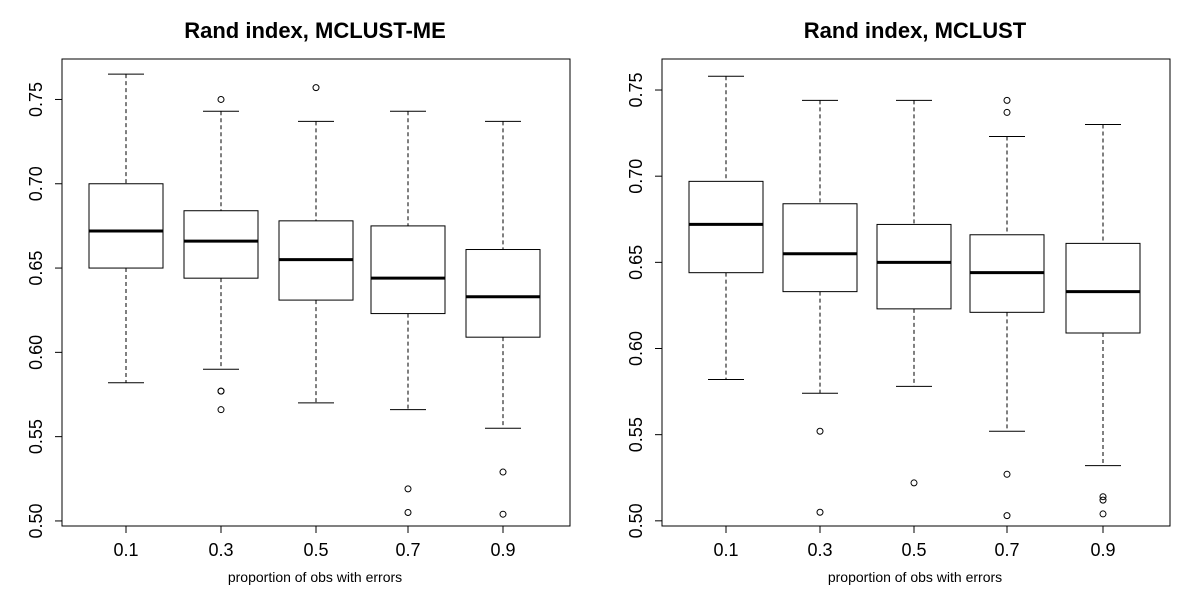 Image resolution: width=1200 pixels, height=600 pixels. What do you see at coordinates (915, 30) in the screenshot?
I see `chart-title: Rand index, MCLUST` at bounding box center [915, 30].